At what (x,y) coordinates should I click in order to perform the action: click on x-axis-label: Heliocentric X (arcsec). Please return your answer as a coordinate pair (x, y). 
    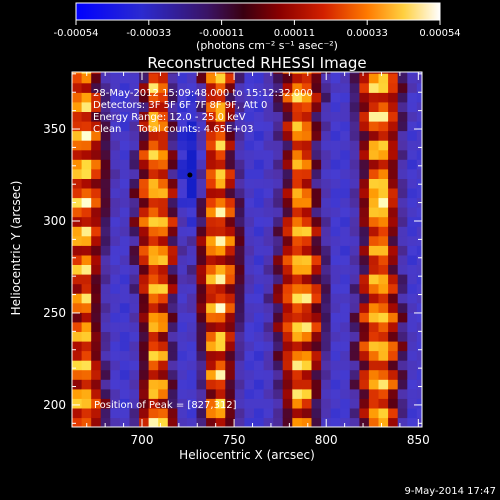
    Looking at the image, I should click on (247, 455).